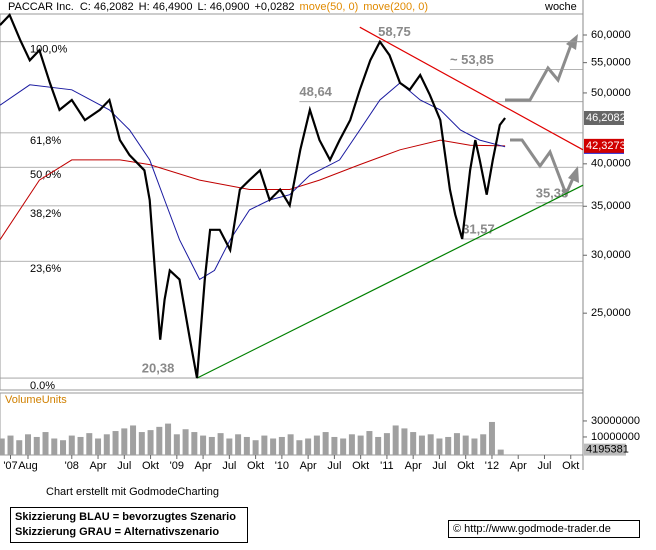 This screenshot has height=550, width=656. I want to click on fib-label: 0.0%, so click(42, 386).